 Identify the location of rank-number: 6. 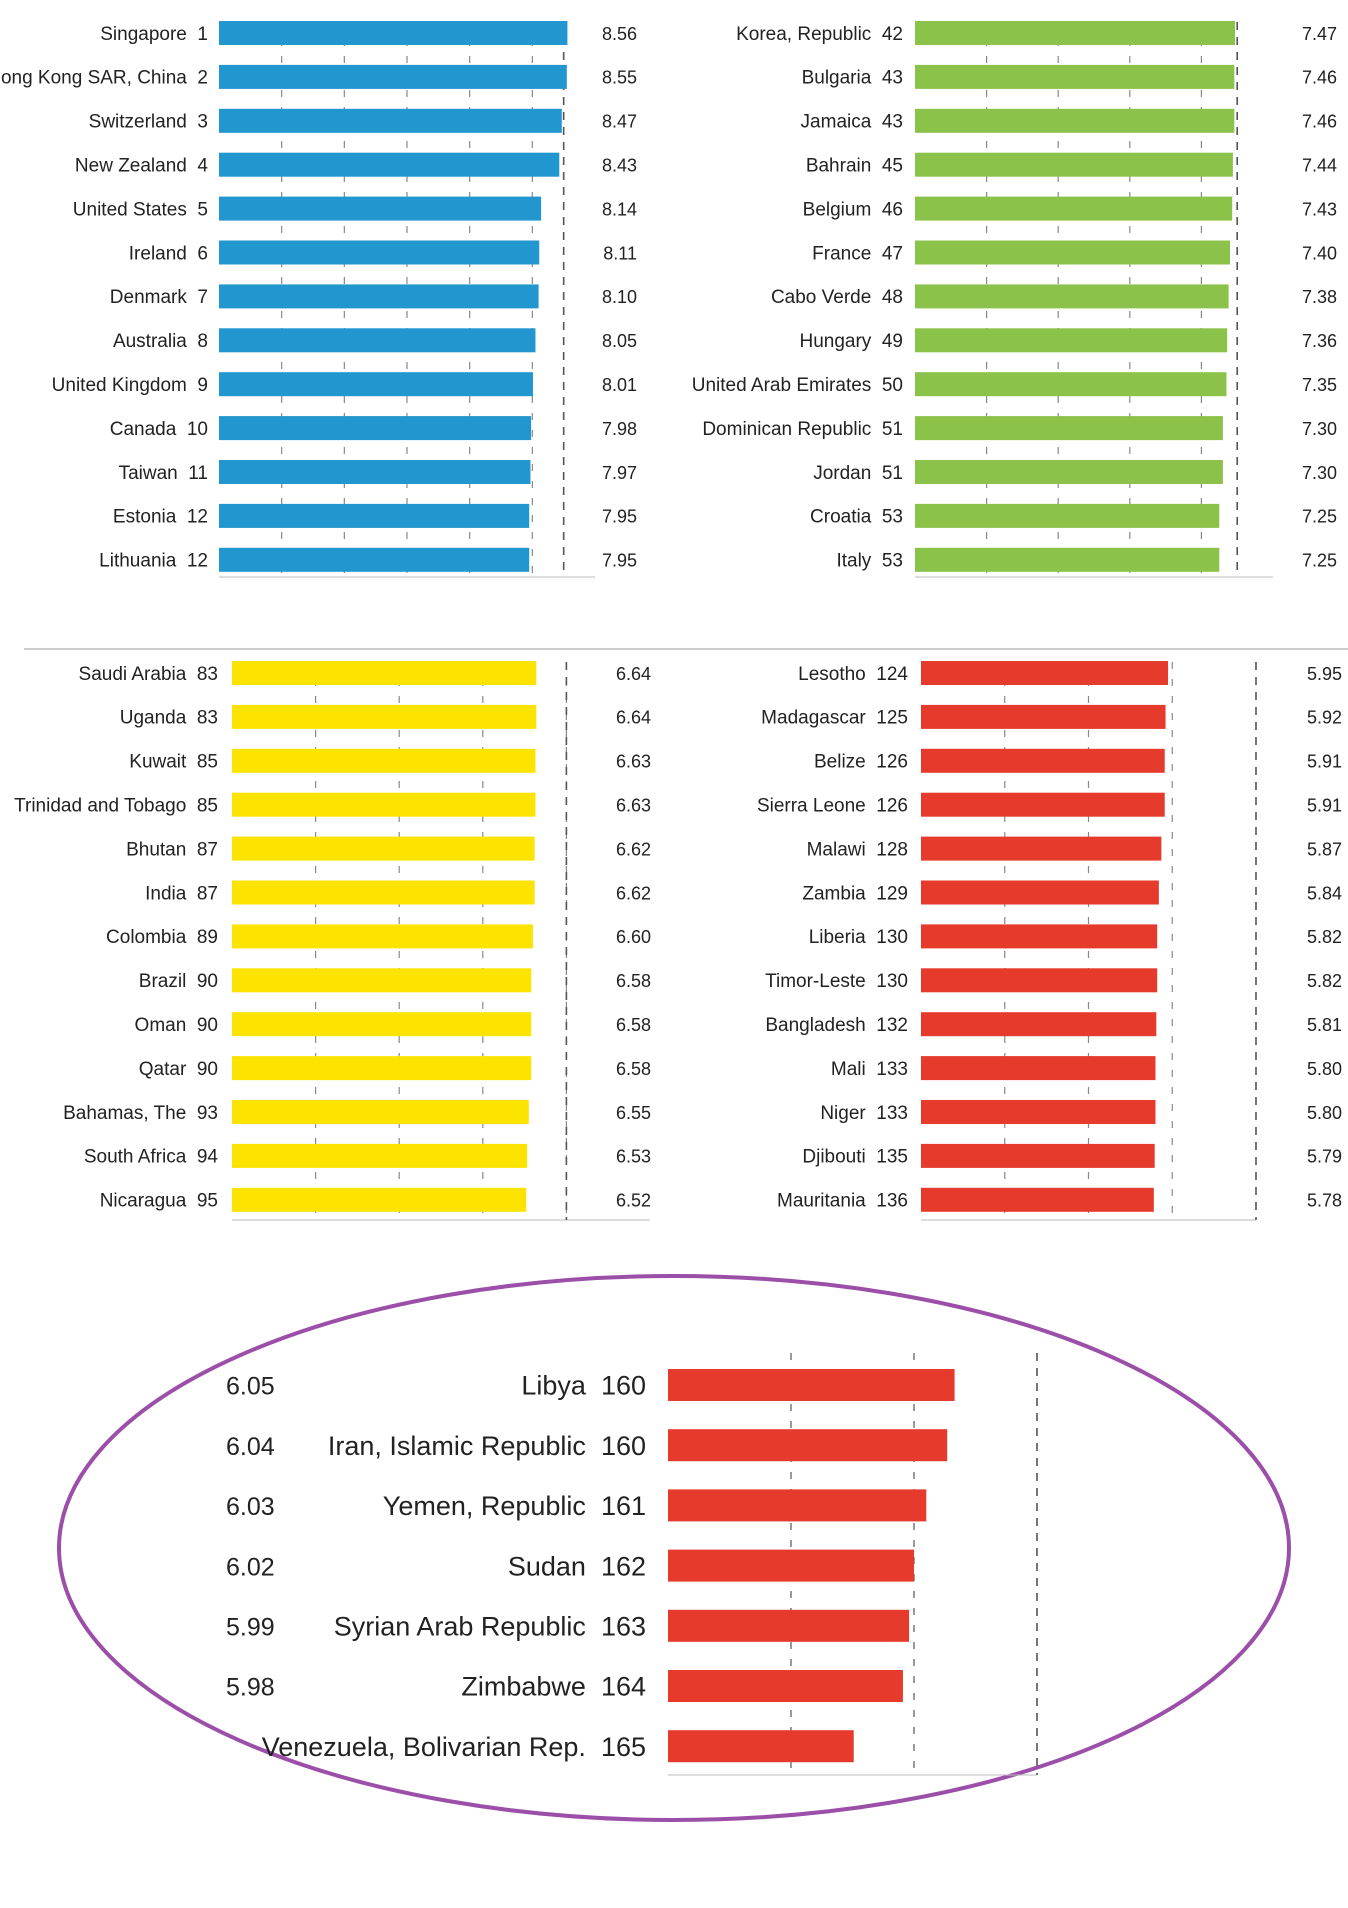
(202, 253).